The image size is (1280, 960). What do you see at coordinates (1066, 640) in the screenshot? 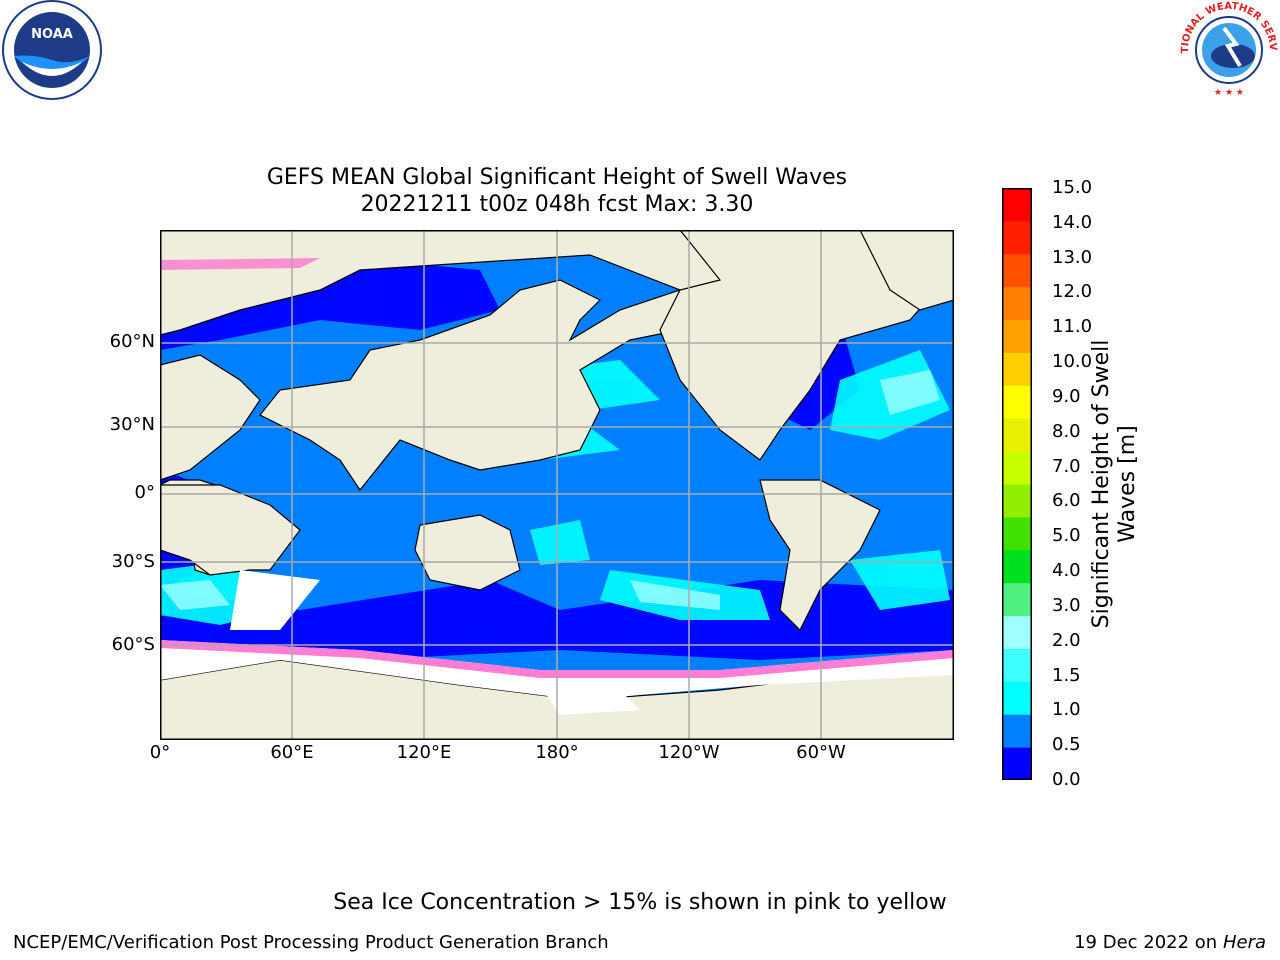
I see `colorbar-tick-label: 2.0` at bounding box center [1066, 640].